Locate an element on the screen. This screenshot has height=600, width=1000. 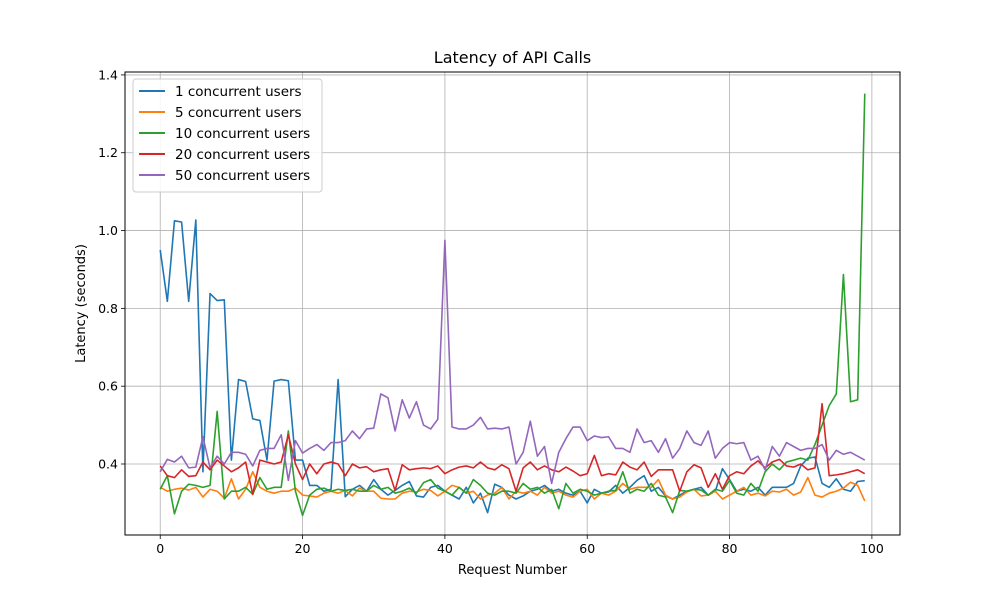
y-tick-label: 1.0 is located at coordinates (108, 230).